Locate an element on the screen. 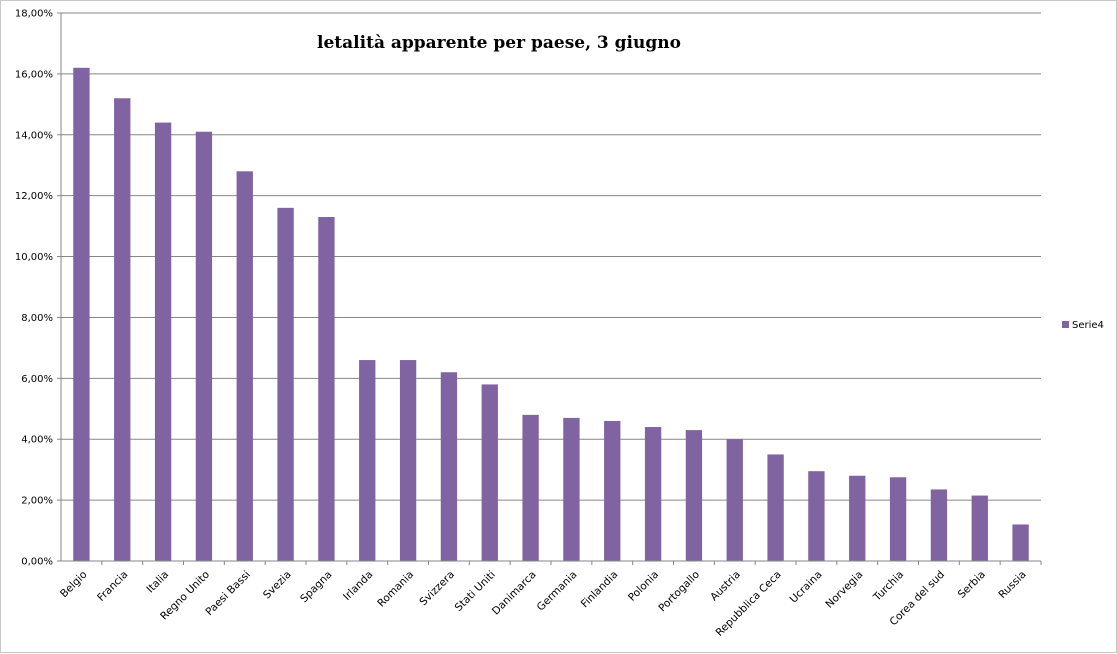 The height and width of the screenshot is (654, 1117). x-tick-label: Polonia is located at coordinates (643, 586).